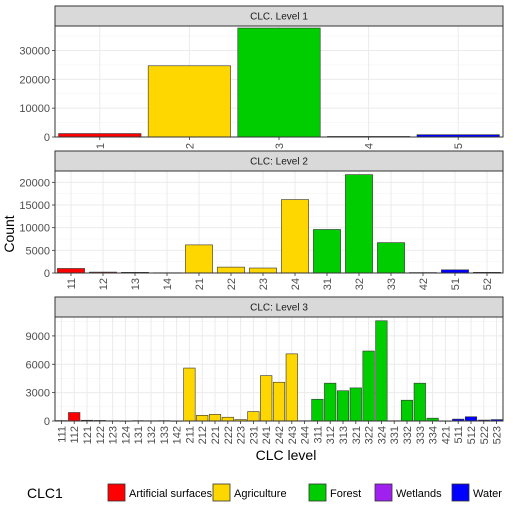 The image size is (513, 510). Describe the element at coordinates (260, 494) in the screenshot. I see `legend-label: Agriculture` at that location.